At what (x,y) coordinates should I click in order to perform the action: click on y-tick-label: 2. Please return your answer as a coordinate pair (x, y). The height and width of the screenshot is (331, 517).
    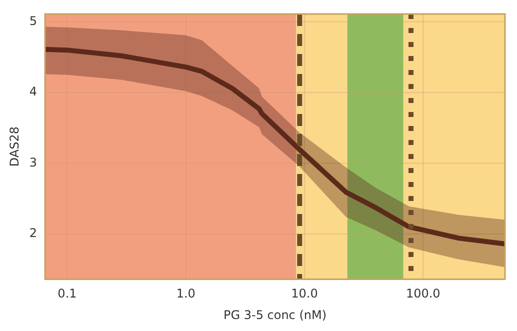
    Looking at the image, I should click on (33, 233).